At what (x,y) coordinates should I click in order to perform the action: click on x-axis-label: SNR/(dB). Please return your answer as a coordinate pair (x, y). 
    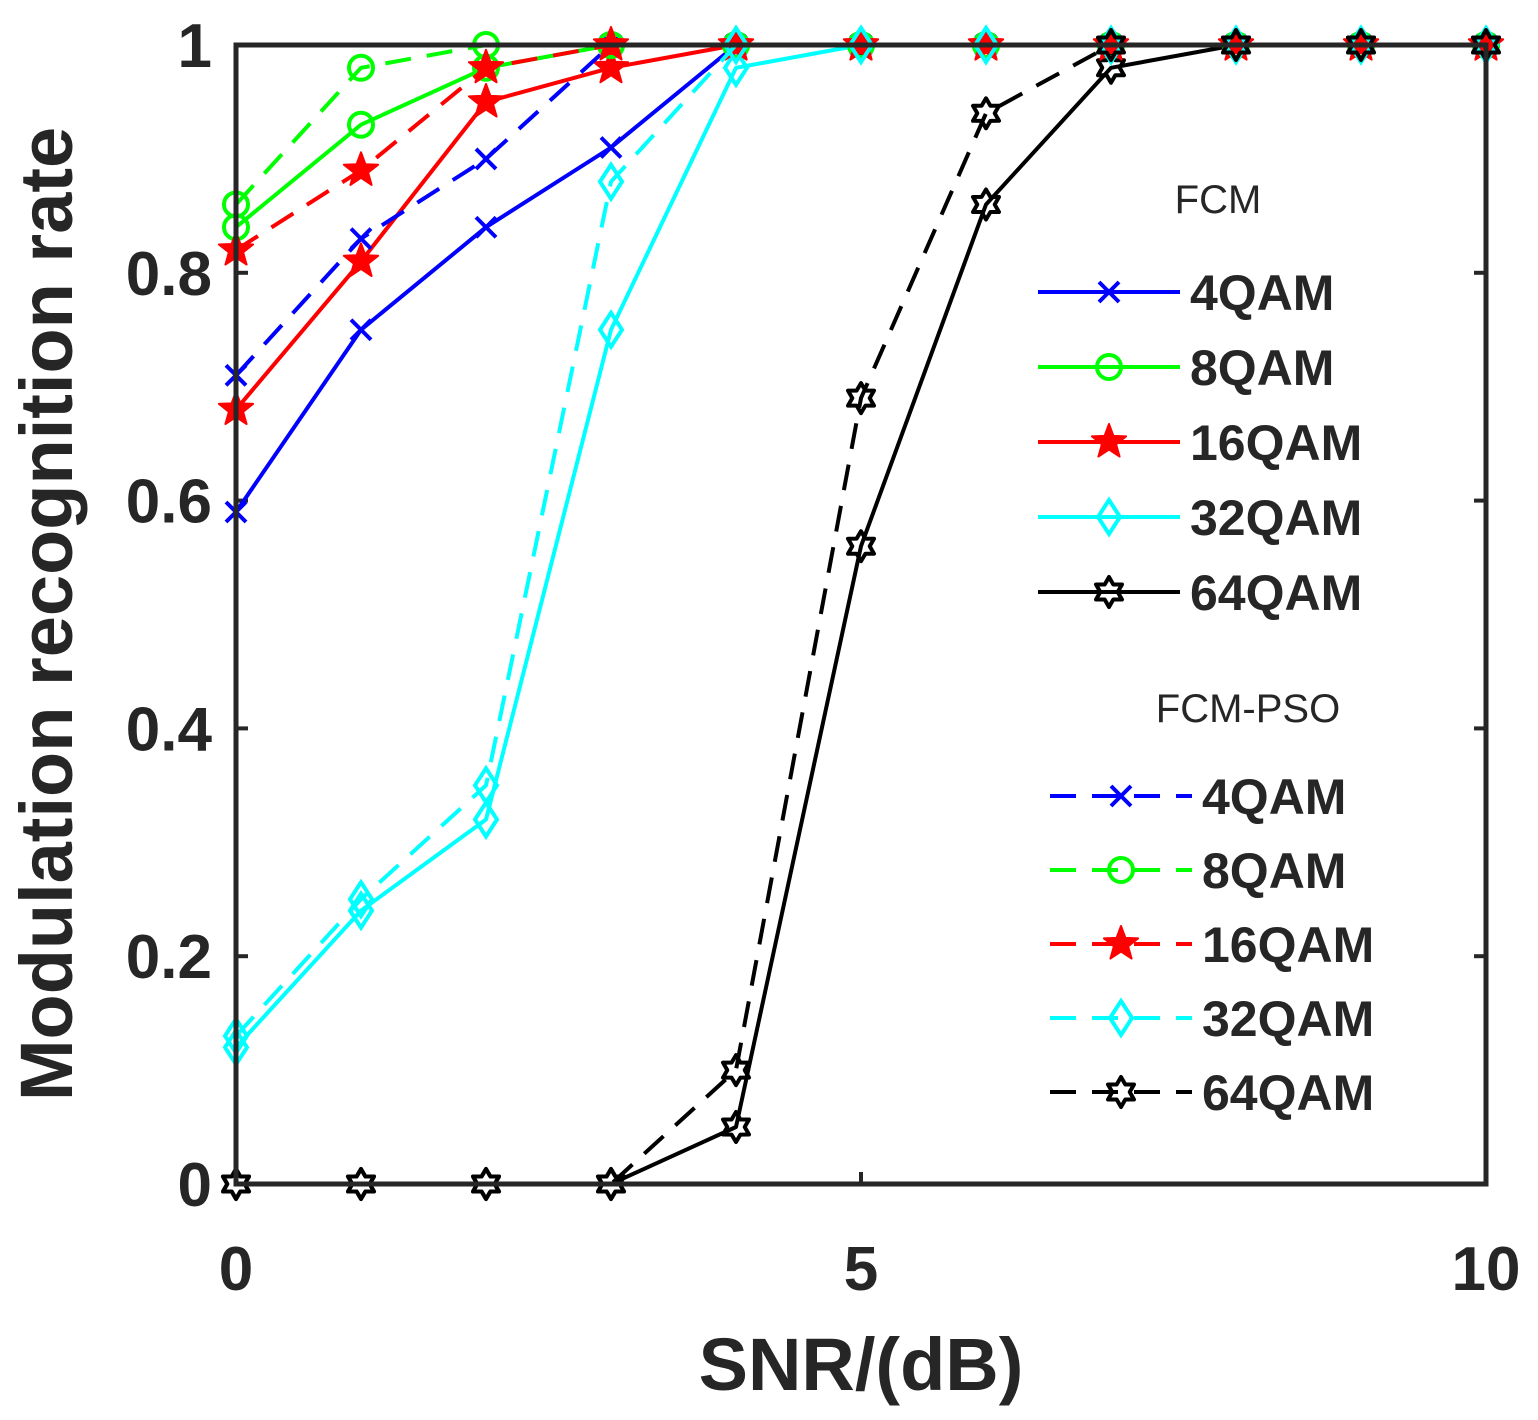
    Looking at the image, I should click on (861, 1364).